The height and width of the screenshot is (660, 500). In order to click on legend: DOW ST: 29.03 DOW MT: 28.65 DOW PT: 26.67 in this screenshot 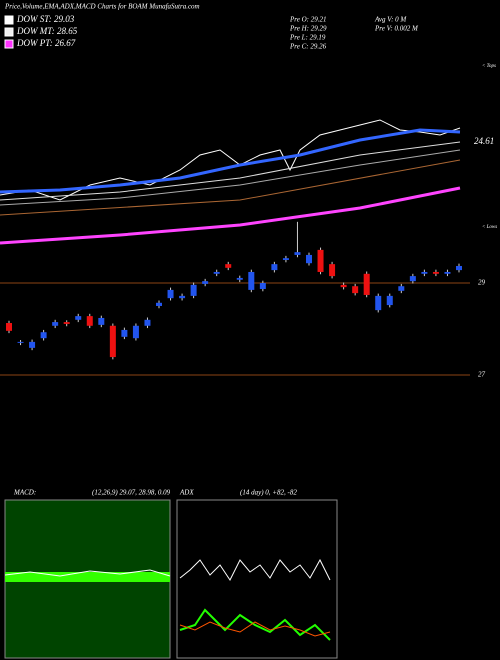, I will do `click(41, 31)`.